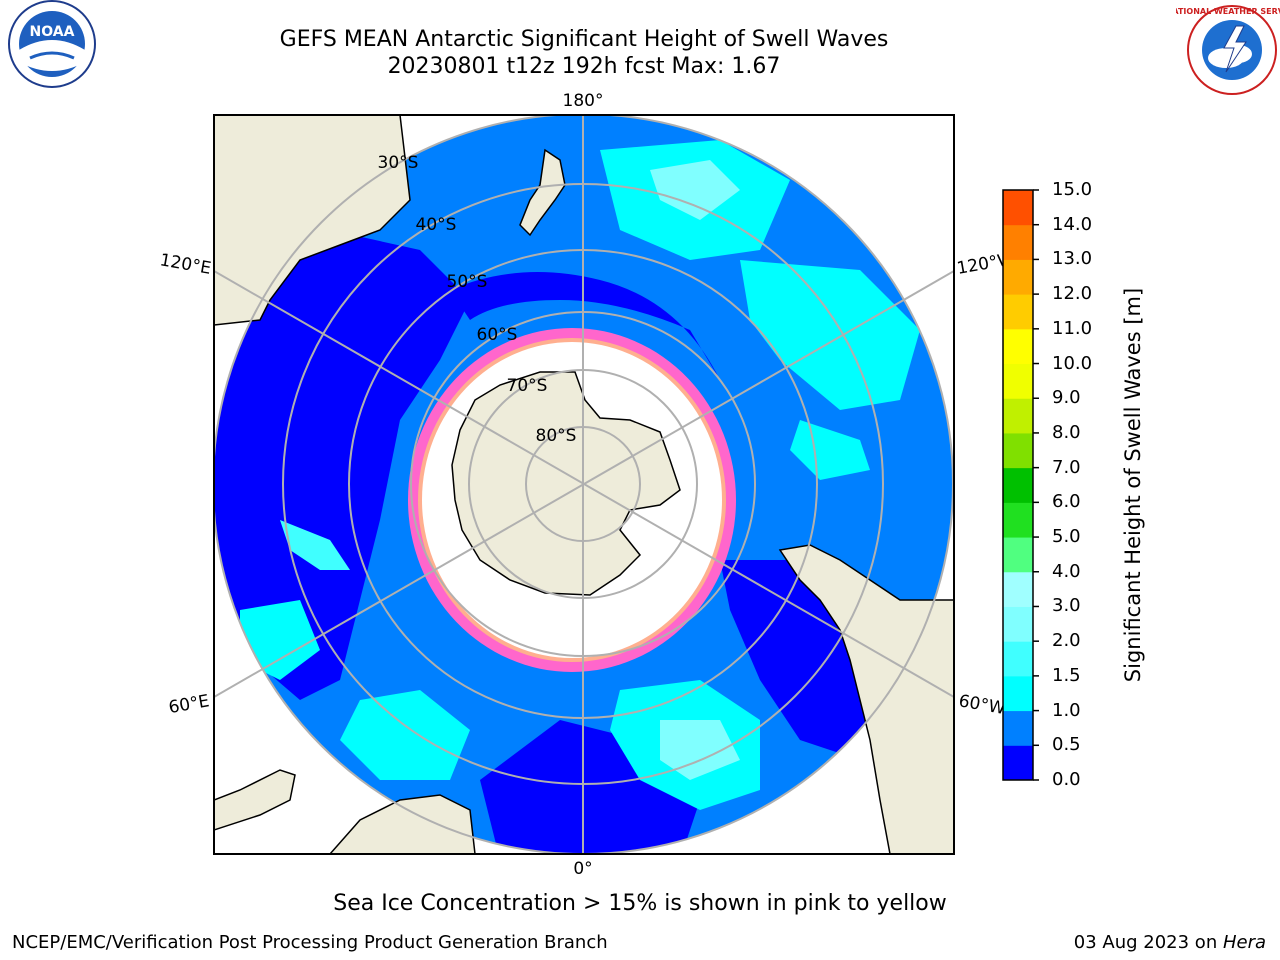  What do you see at coordinates (585, 326) in the screenshot?
I see `low-swell-band-north` at bounding box center [585, 326].